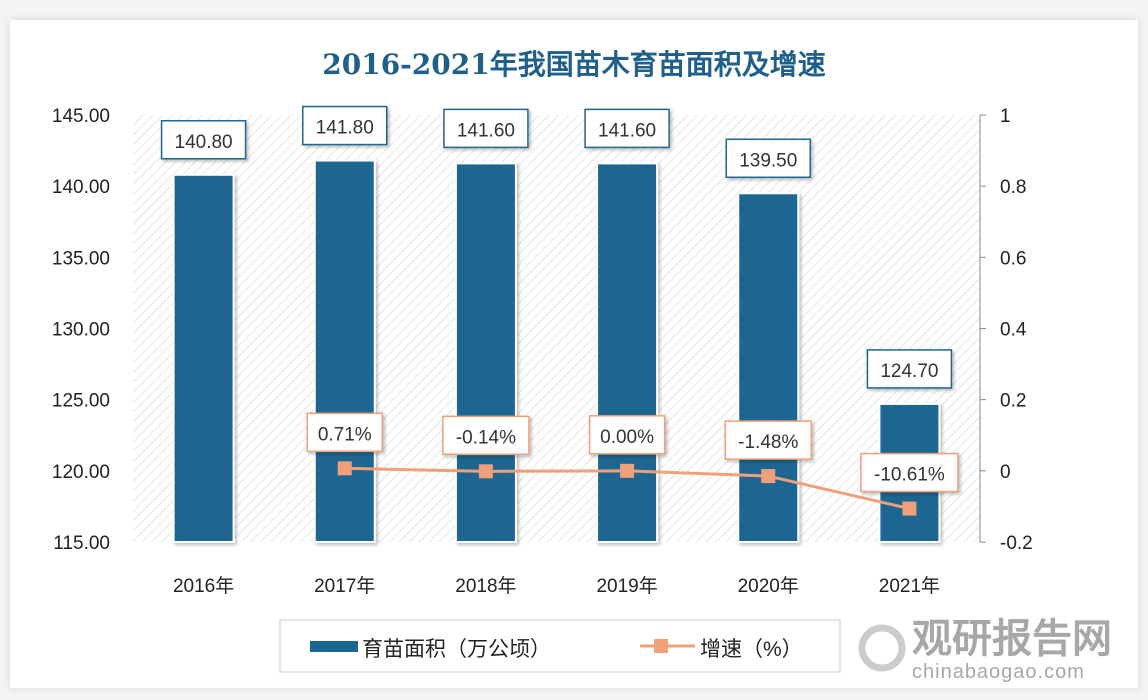 The height and width of the screenshot is (700, 1148). What do you see at coordinates (909, 371) in the screenshot?
I see `bar-data-label: 124.70` at bounding box center [909, 371].